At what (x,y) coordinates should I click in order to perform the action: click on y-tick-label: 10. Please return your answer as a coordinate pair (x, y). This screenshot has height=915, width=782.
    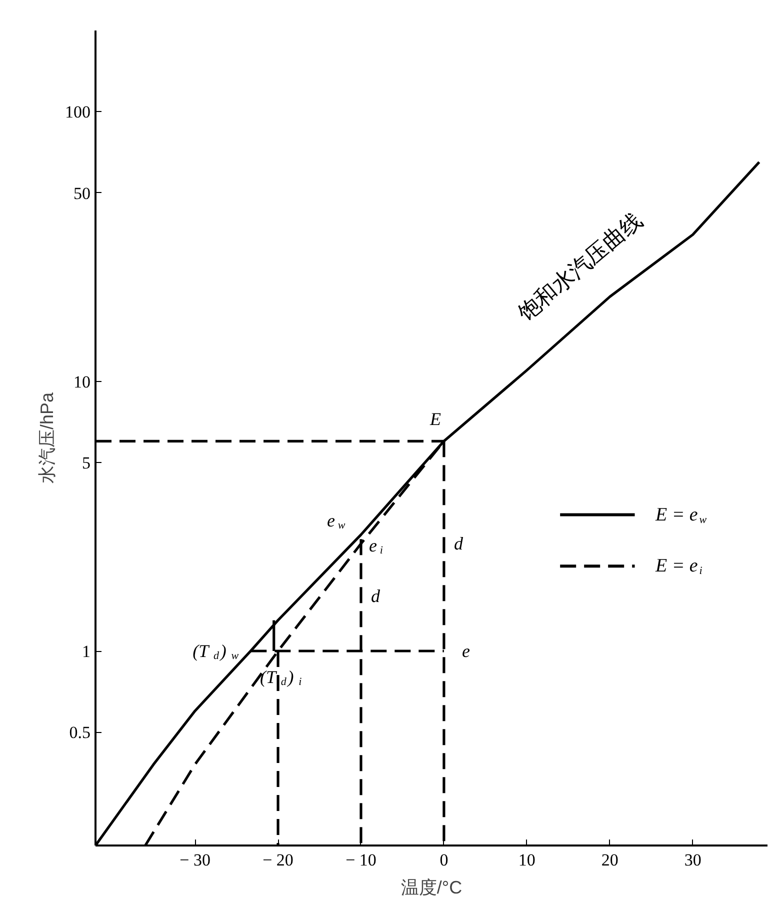
    Looking at the image, I should click on (82, 382).